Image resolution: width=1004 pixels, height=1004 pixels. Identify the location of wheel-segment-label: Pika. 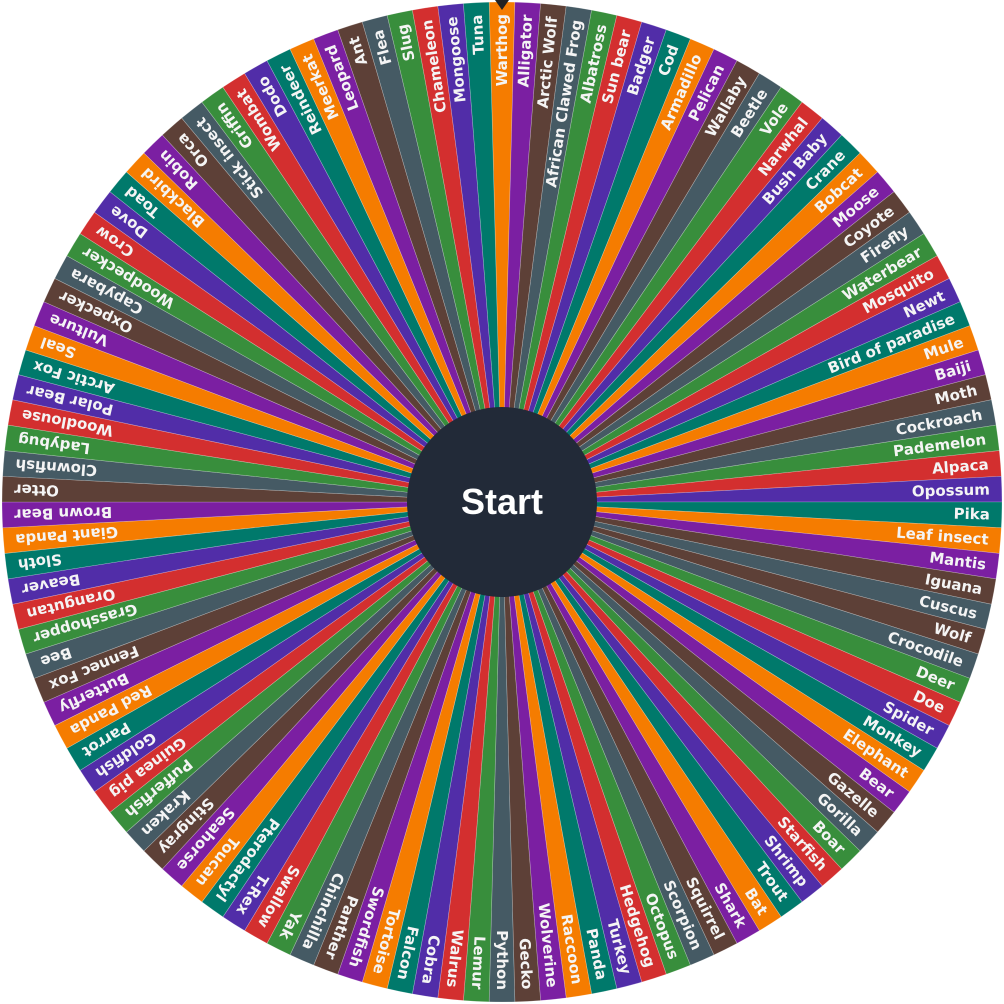
(971, 514).